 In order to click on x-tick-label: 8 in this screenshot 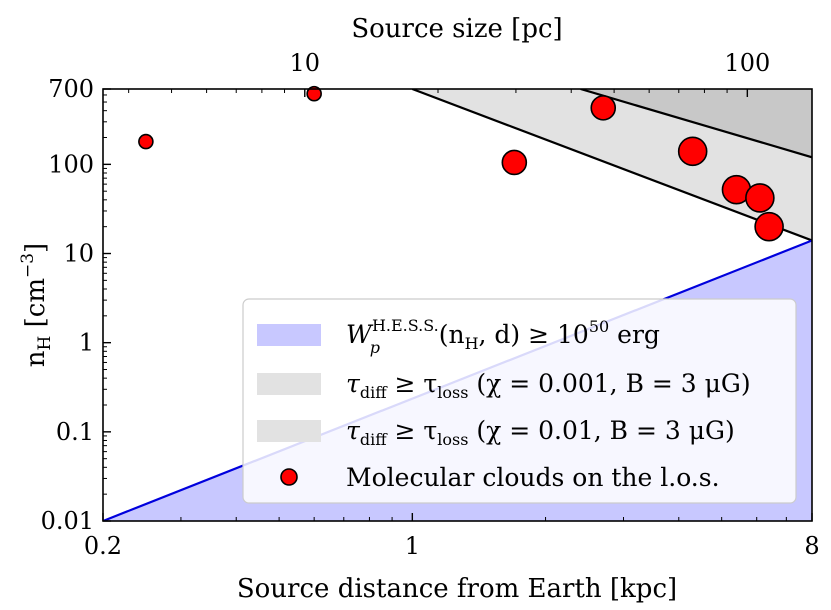, I will do `click(811, 546)`.